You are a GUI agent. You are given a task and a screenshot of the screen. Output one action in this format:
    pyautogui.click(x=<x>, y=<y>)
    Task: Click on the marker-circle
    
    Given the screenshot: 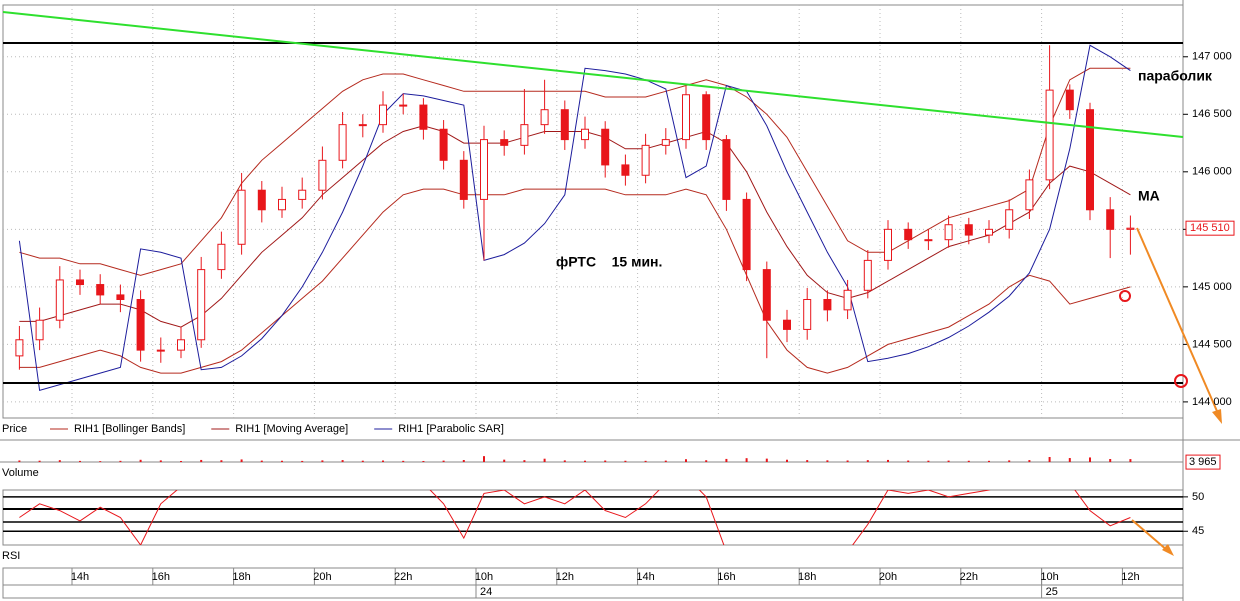 What is the action you would take?
    pyautogui.click(x=1181, y=381)
    